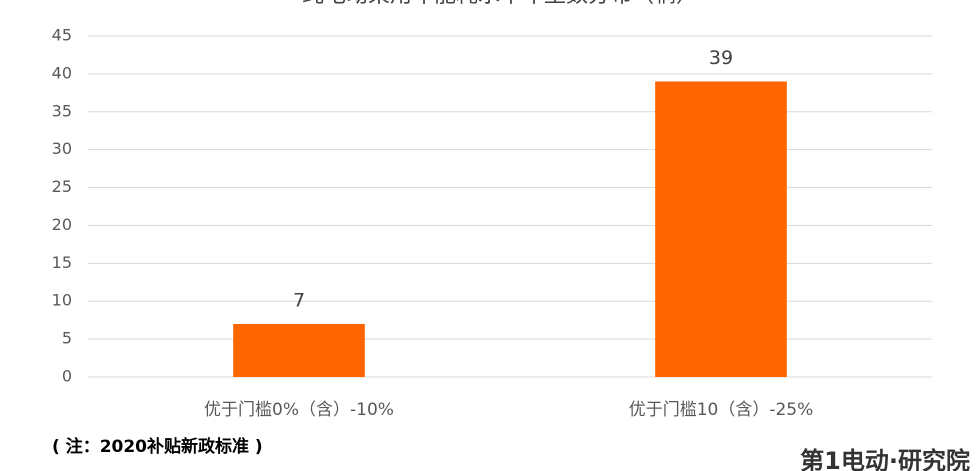 The width and height of the screenshot is (979, 471). Describe the element at coordinates (721, 58) in the screenshot. I see `data-label: 39` at that location.